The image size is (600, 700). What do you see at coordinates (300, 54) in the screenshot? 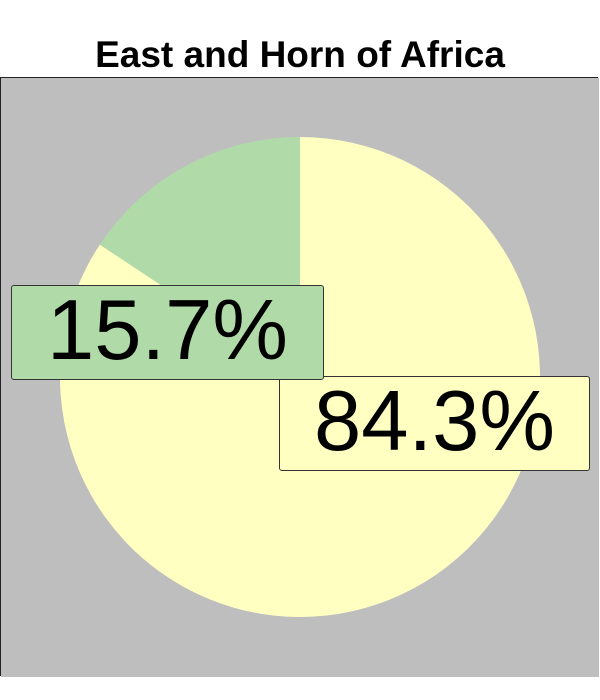
I see `chart-title: East and Horn of Africa` at bounding box center [300, 54].